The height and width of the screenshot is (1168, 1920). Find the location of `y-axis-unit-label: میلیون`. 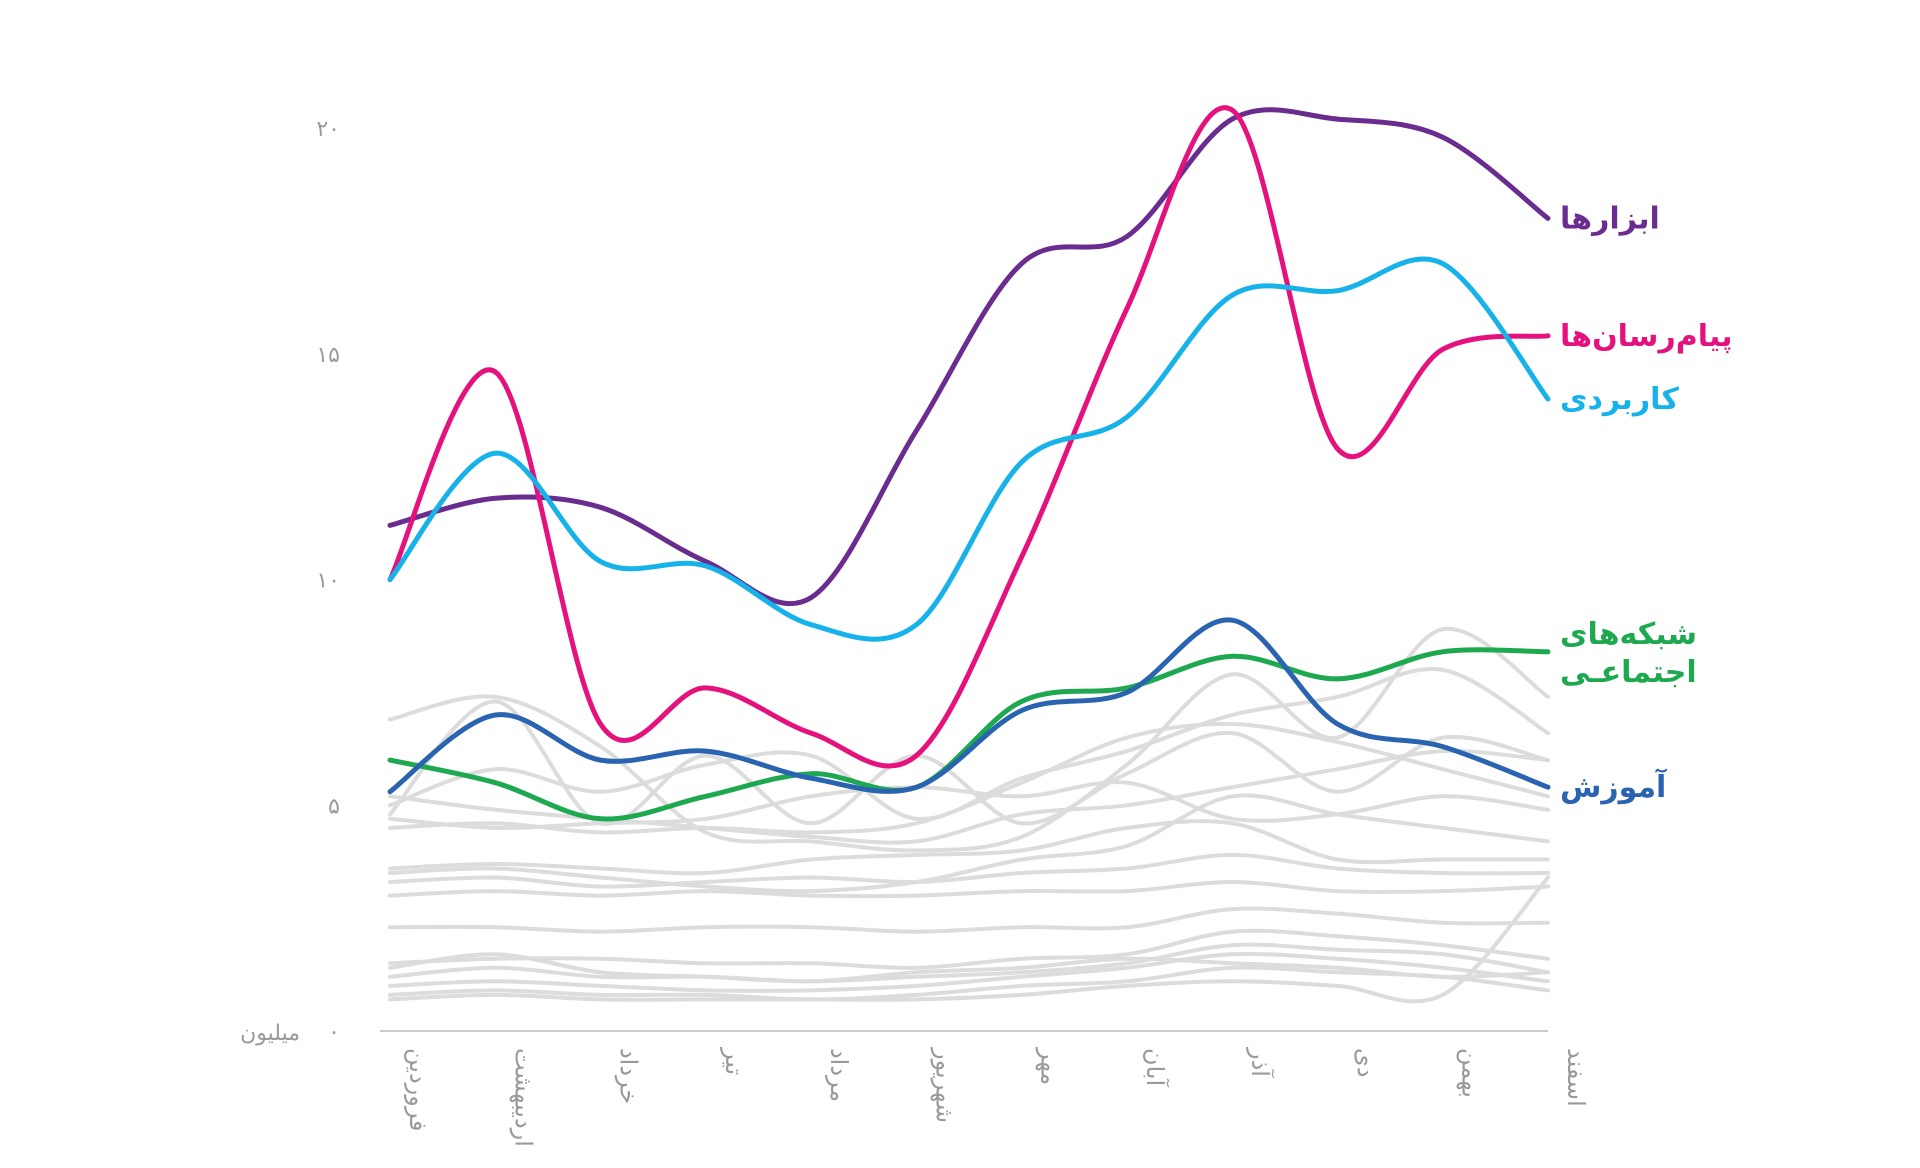

y-axis-unit-label: میلیون is located at coordinates (270, 1033).